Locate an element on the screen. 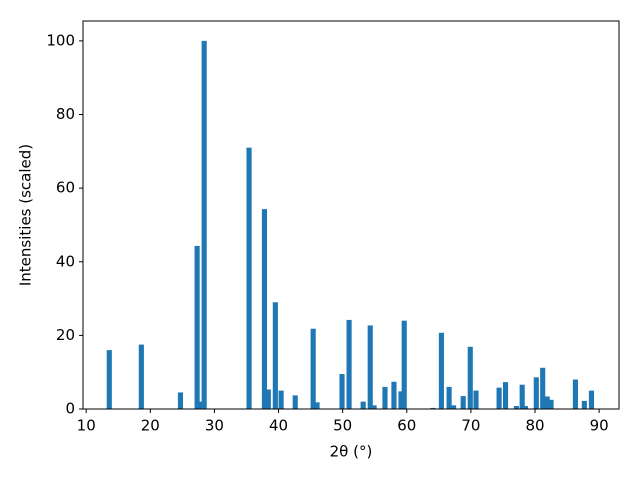 This screenshot has height=480, width=640. x-tick-label: 30 is located at coordinates (214, 426).